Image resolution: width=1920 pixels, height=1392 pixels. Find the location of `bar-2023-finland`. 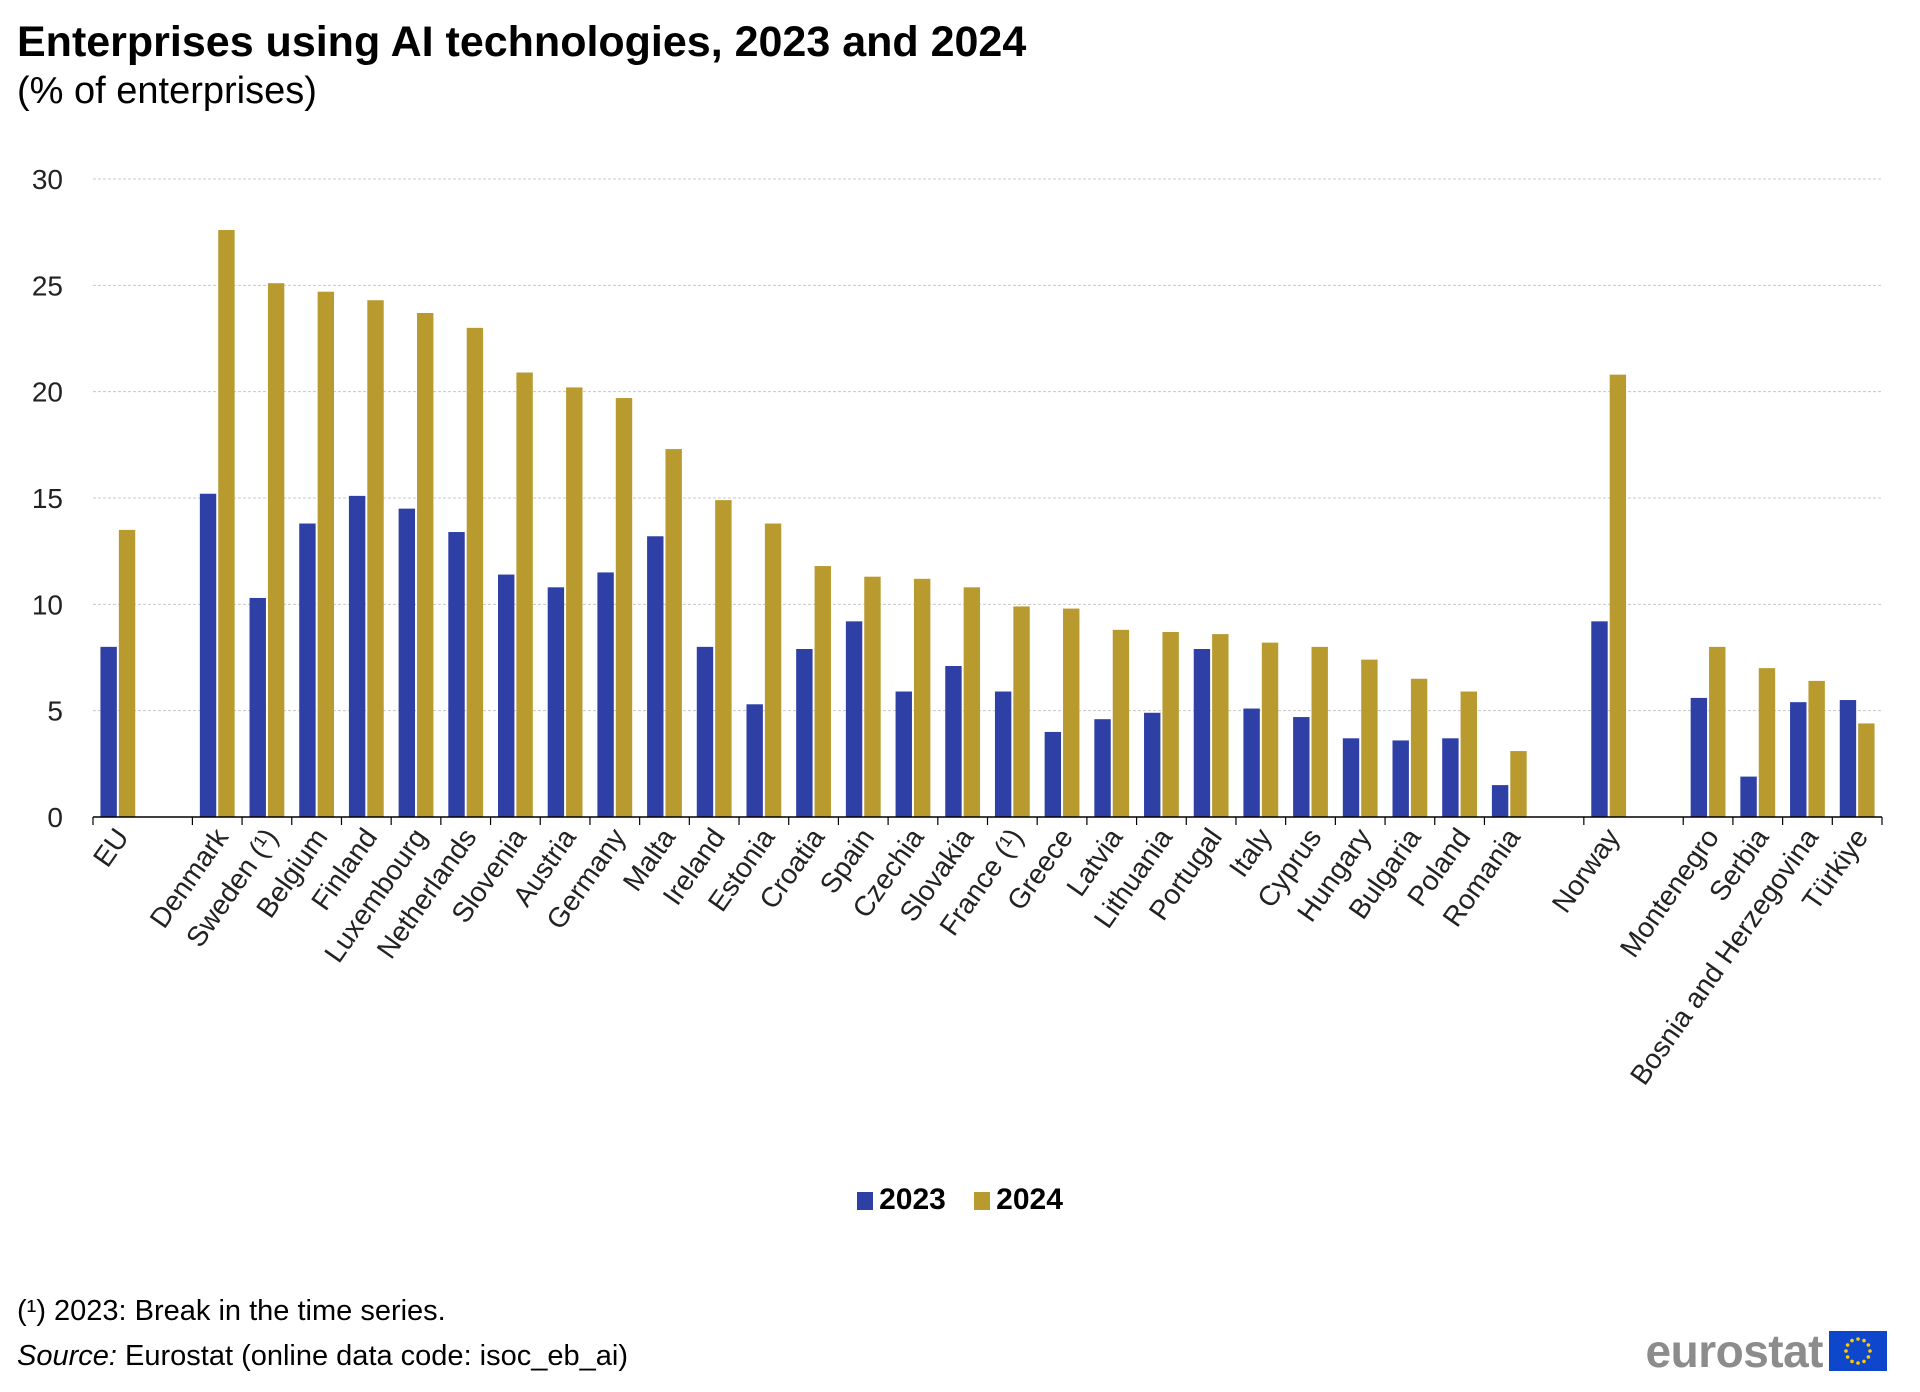

bar-2023-finland is located at coordinates (357, 656).